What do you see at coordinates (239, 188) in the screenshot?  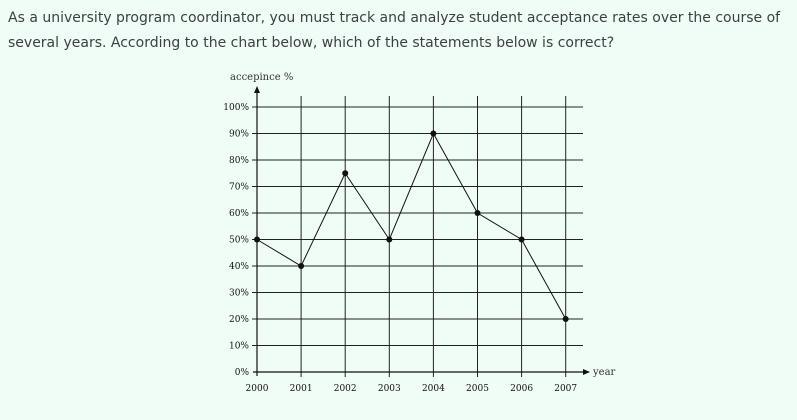 I see `y-tick-label: 70%` at bounding box center [239, 188].